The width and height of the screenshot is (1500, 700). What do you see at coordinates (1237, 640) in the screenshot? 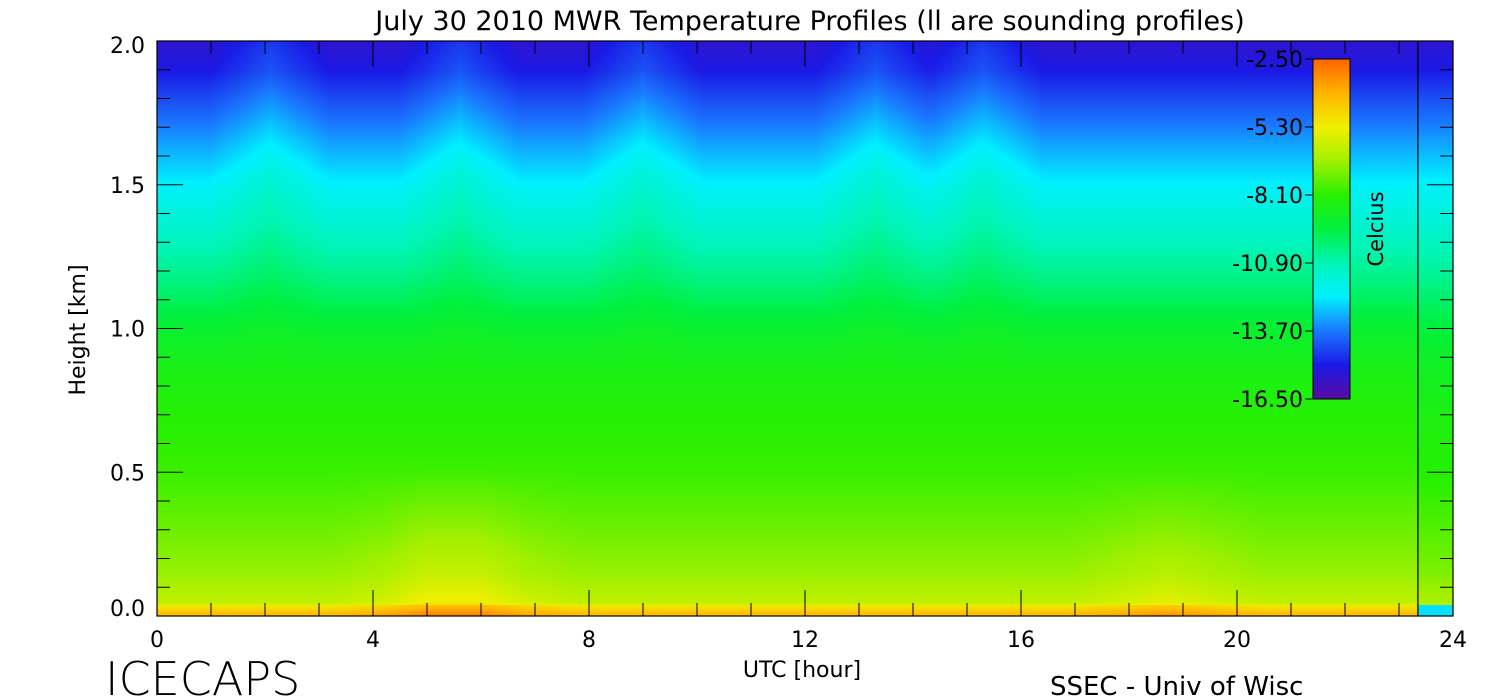
I see `x-tick-label: 20` at bounding box center [1237, 640].